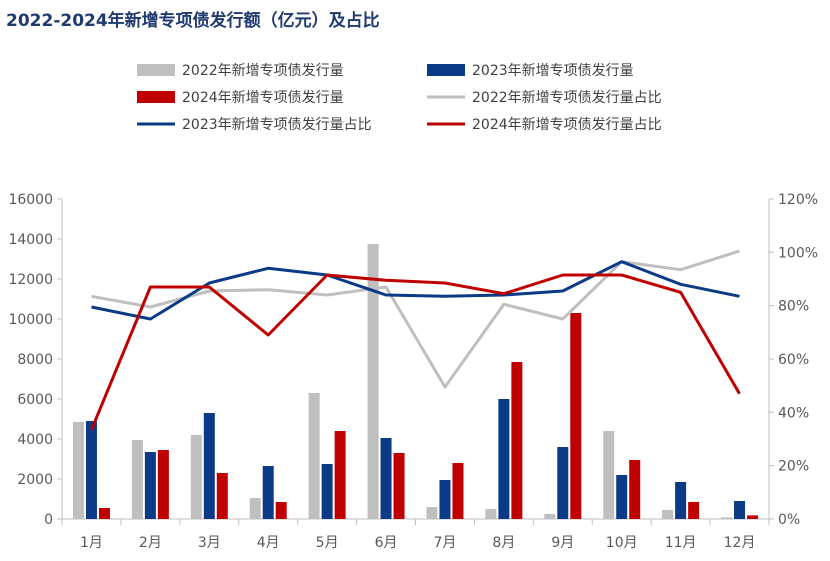  What do you see at coordinates (78, 470) in the screenshot?
I see `bar-2022-1月` at bounding box center [78, 470].